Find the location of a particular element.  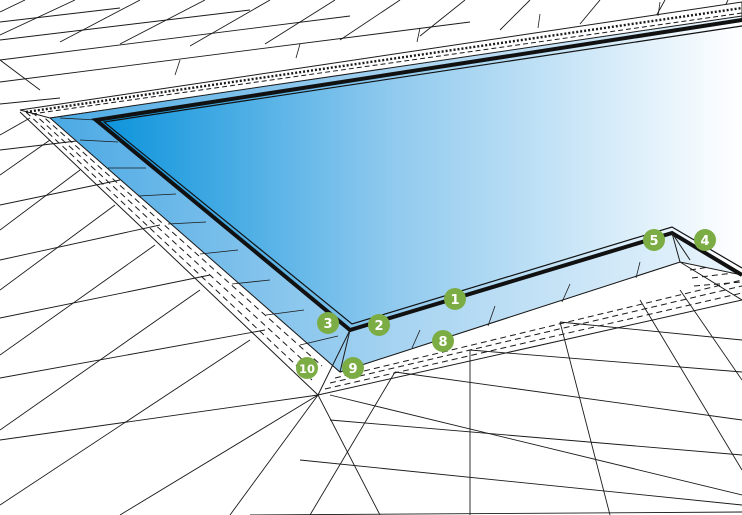

marker-2: 2 is located at coordinates (379, 325).